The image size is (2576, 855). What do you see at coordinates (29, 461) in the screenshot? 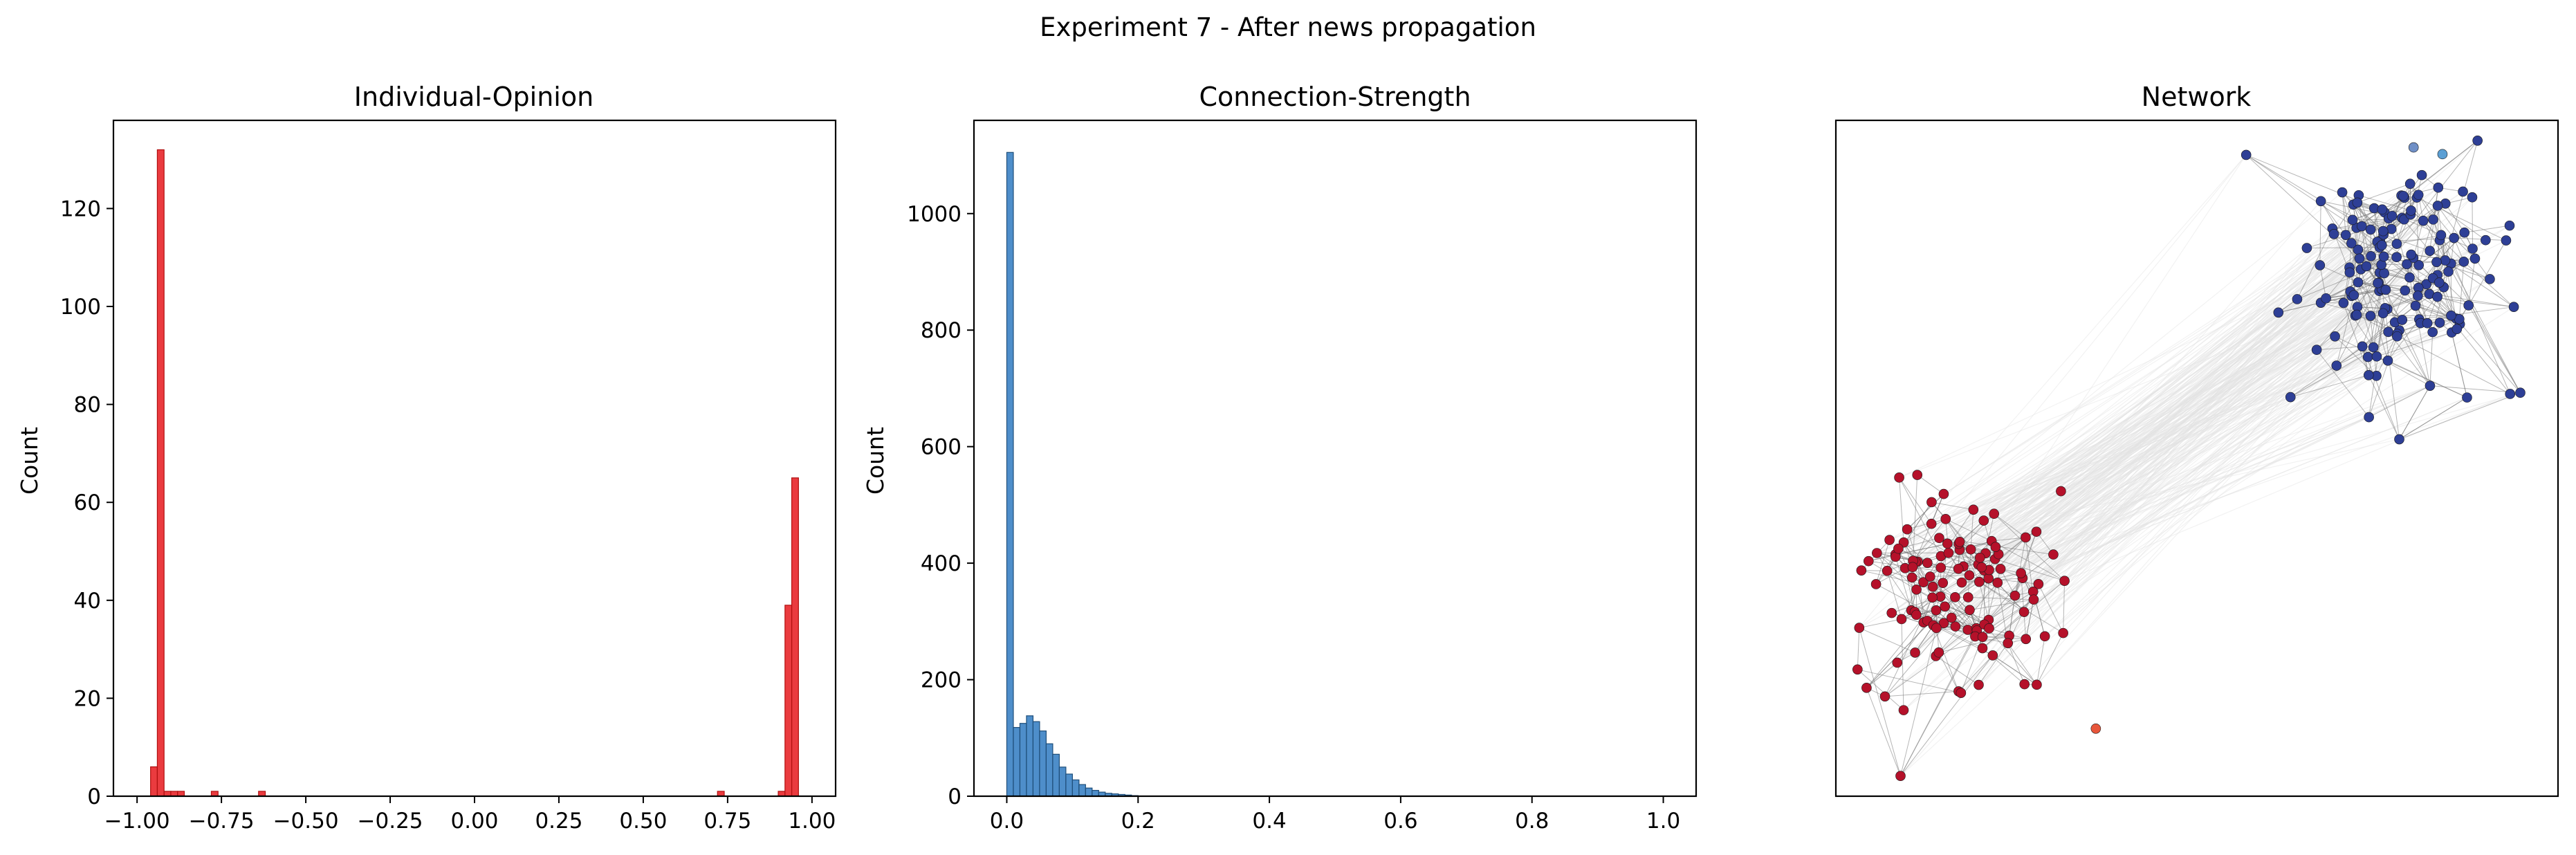
I see `y-axis-label: Count` at bounding box center [29, 461].